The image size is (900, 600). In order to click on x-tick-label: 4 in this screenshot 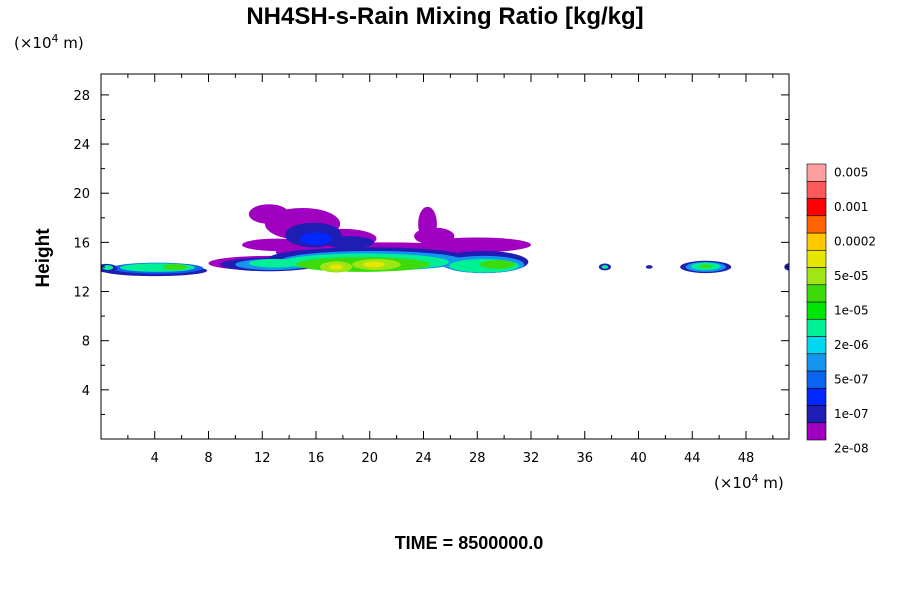, I will do `click(155, 458)`.